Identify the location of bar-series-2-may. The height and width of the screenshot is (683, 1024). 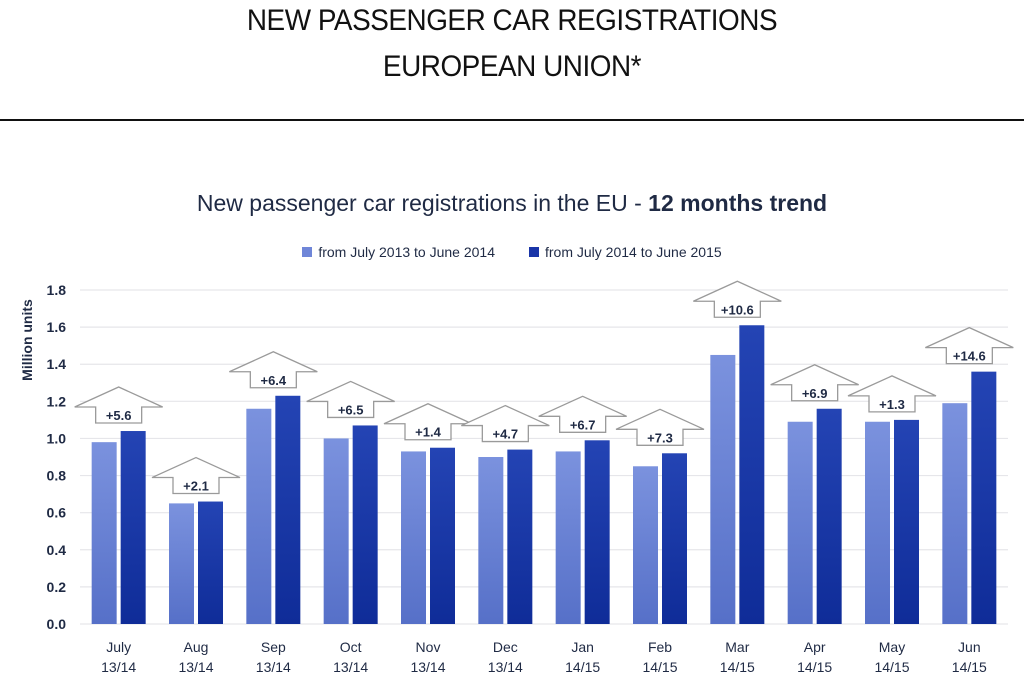
(906, 521).